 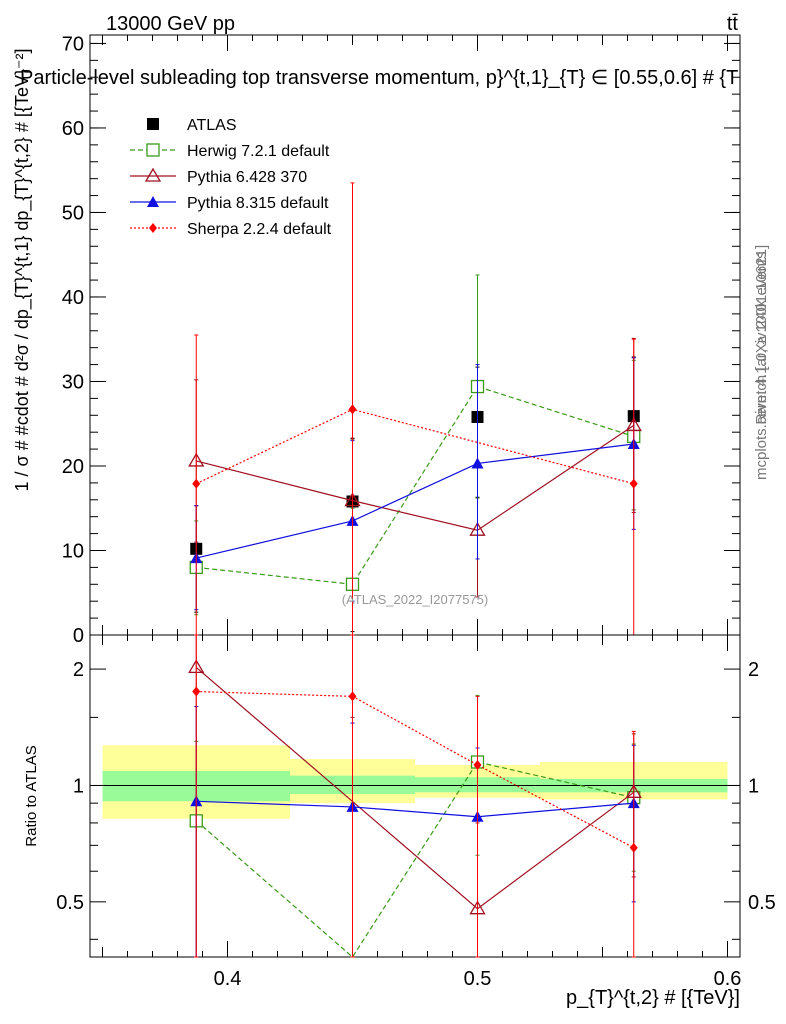 What do you see at coordinates (170, 24) in the screenshot?
I see `energy-label: 13000 GeV pp` at bounding box center [170, 24].